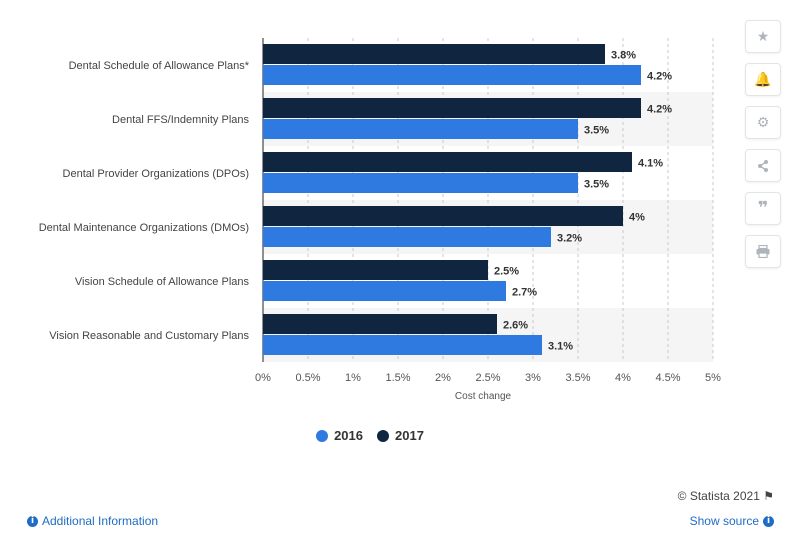 This screenshot has width=800, height=557. Describe the element at coordinates (409, 435) in the screenshot. I see `legend-label-2017: 2017` at that location.